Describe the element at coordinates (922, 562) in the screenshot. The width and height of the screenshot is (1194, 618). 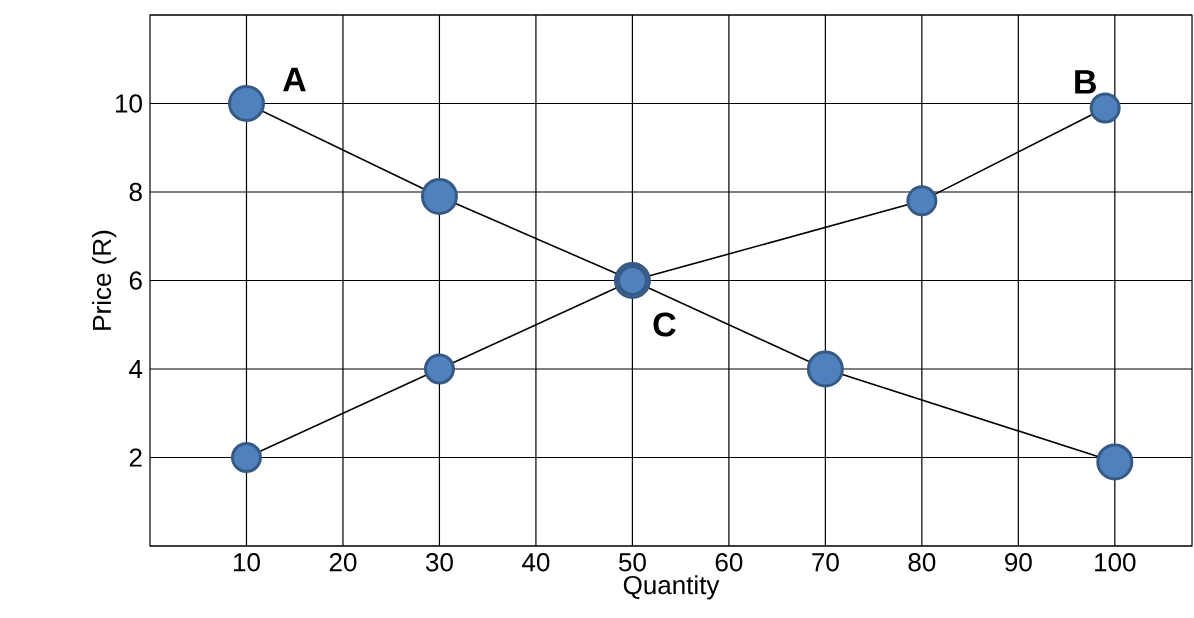
I see `x-tick-label: 80` at that location.